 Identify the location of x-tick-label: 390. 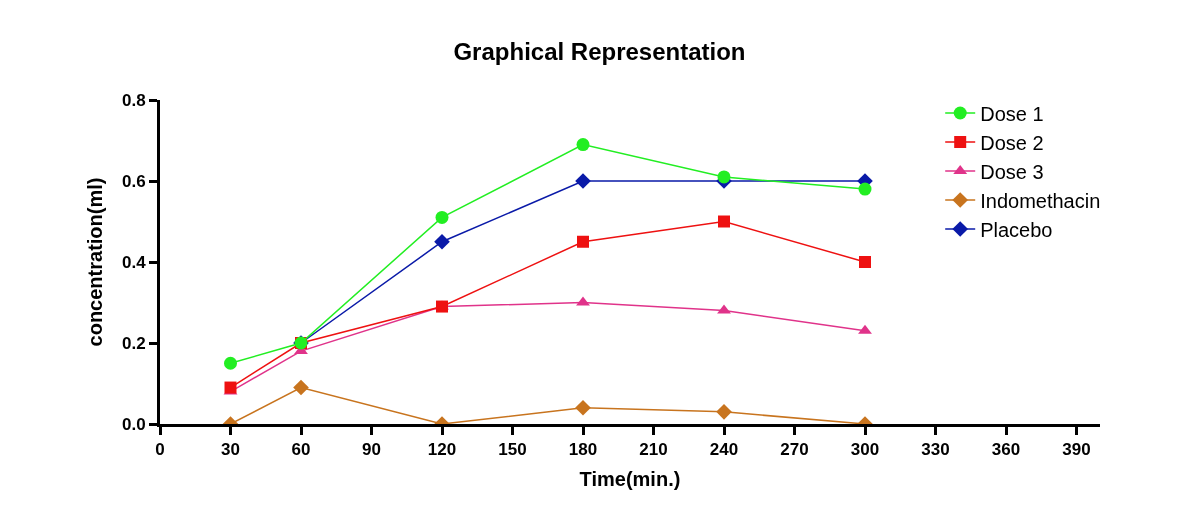
(1076, 450).